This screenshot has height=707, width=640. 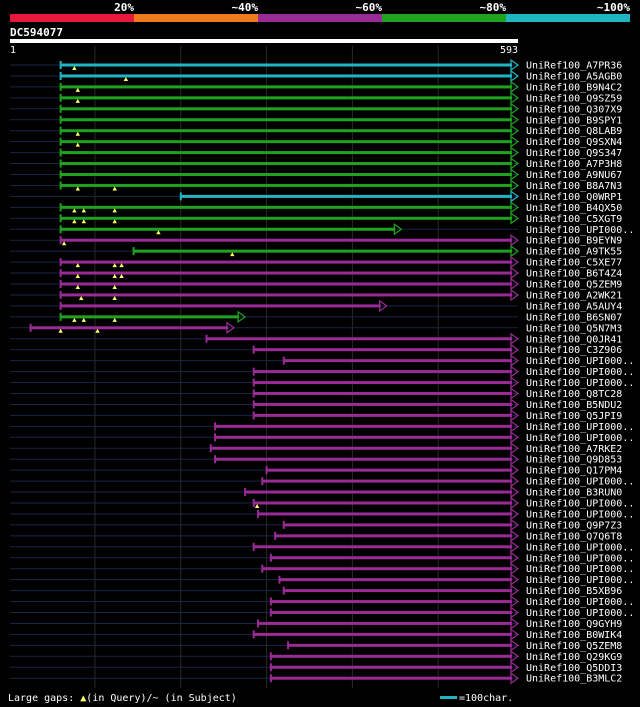 What do you see at coordinates (574, 219) in the screenshot?
I see `hit-label: UniRef100_C5XGT9` at bounding box center [574, 219].